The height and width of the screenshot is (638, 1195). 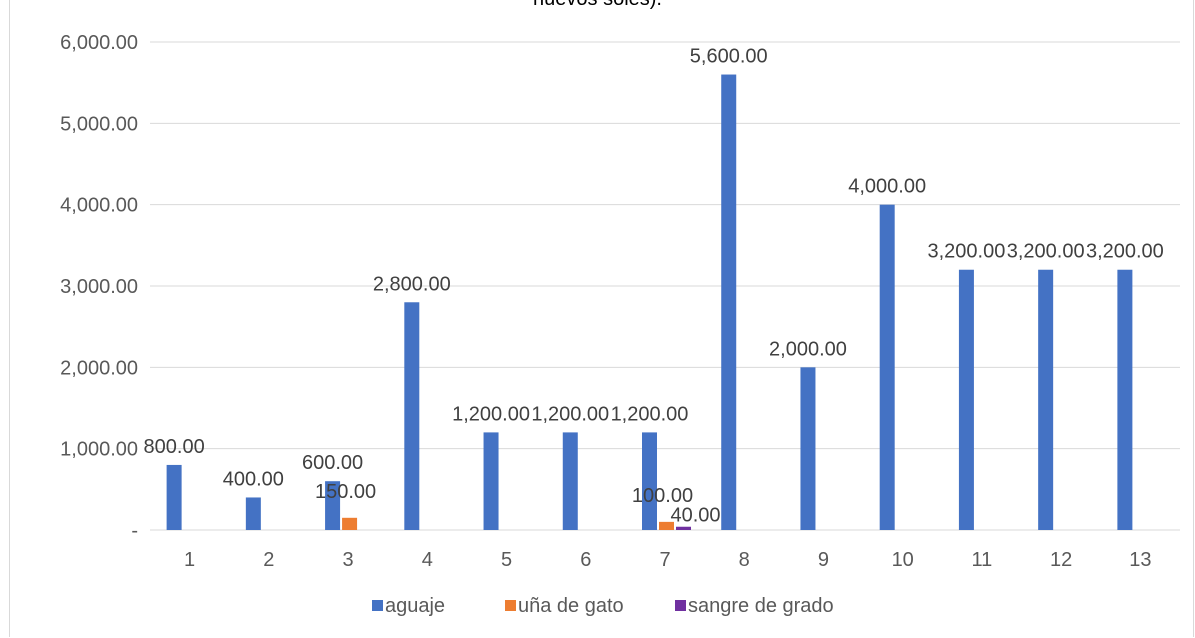 I want to click on x-tick-label: 2, so click(x=268, y=560).